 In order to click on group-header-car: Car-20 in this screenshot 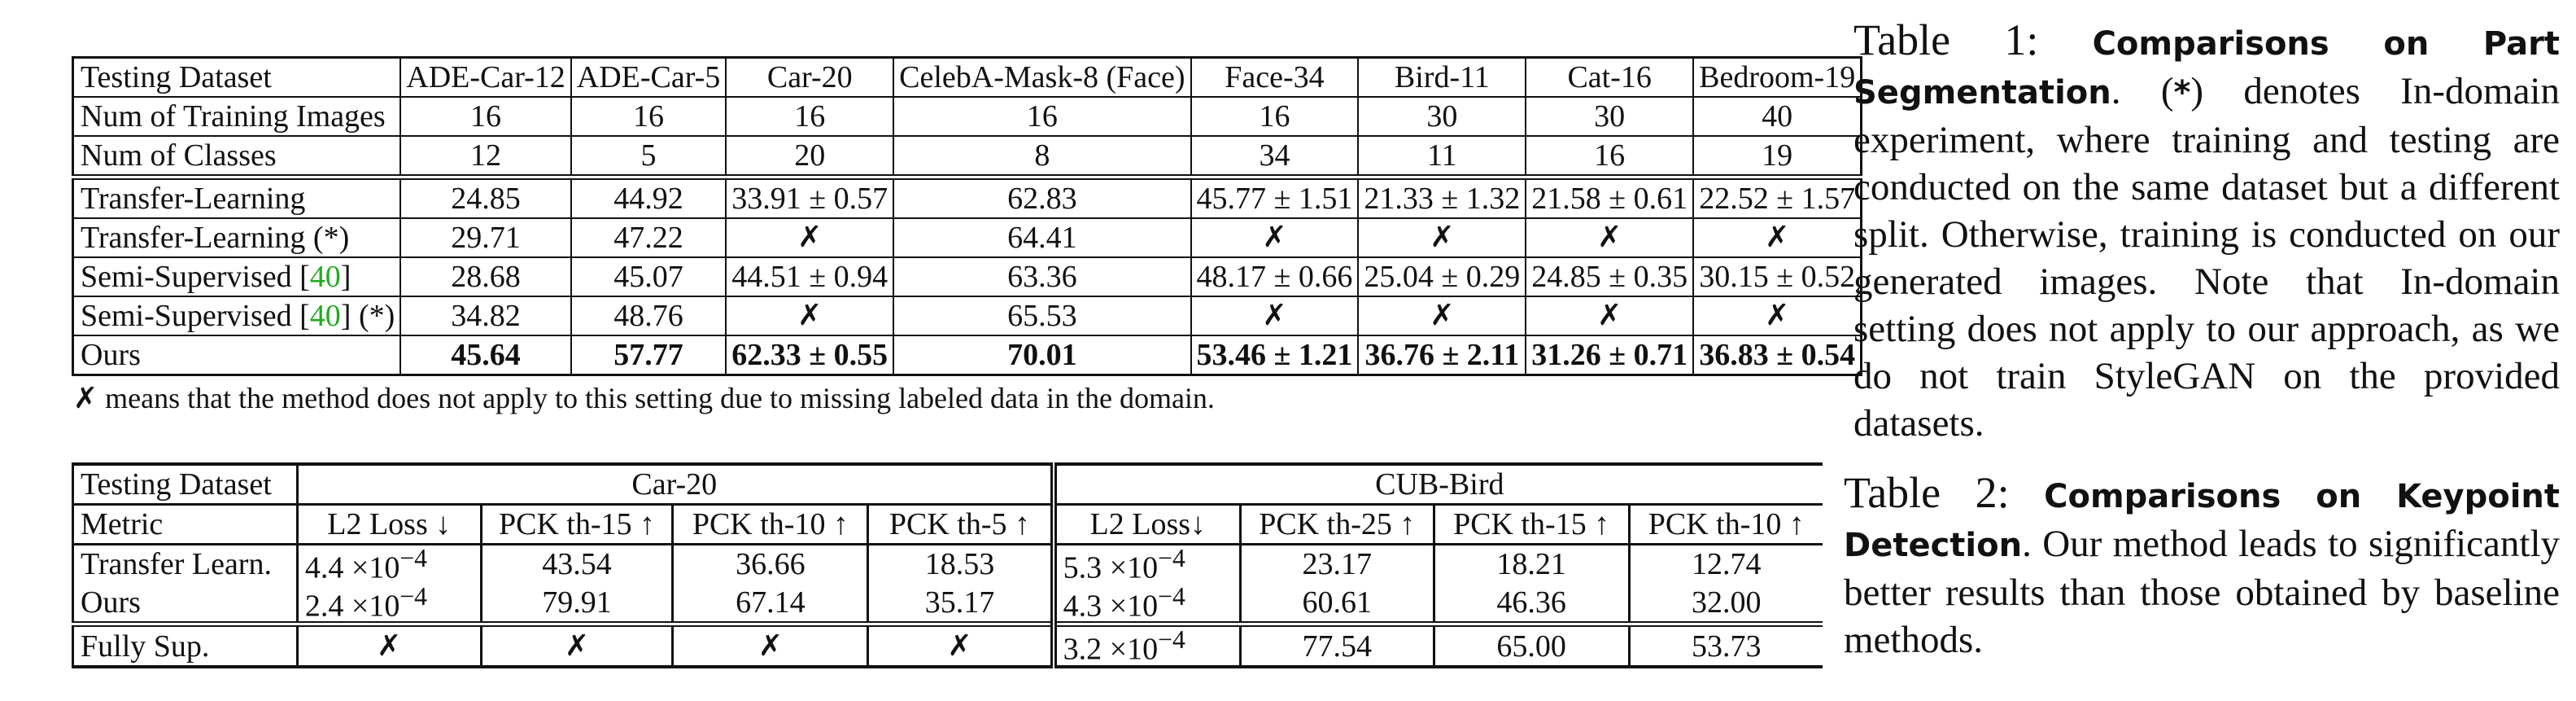, I will do `click(674, 485)`.